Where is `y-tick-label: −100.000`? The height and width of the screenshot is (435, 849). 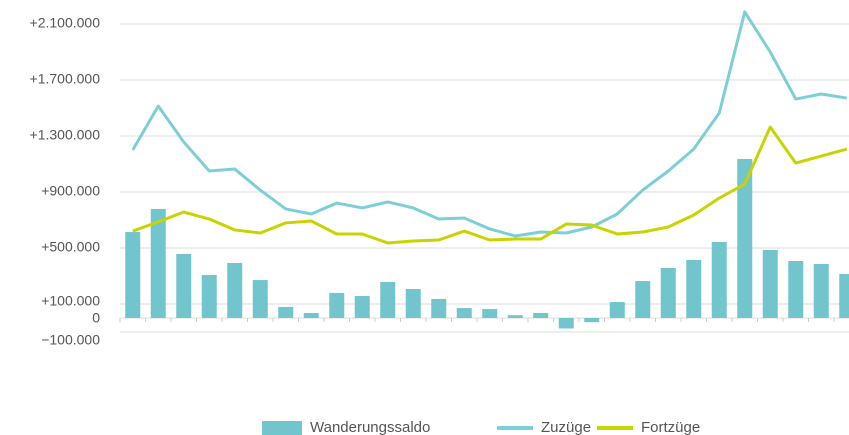 y-tick-label: −100.000 is located at coordinates (70, 340).